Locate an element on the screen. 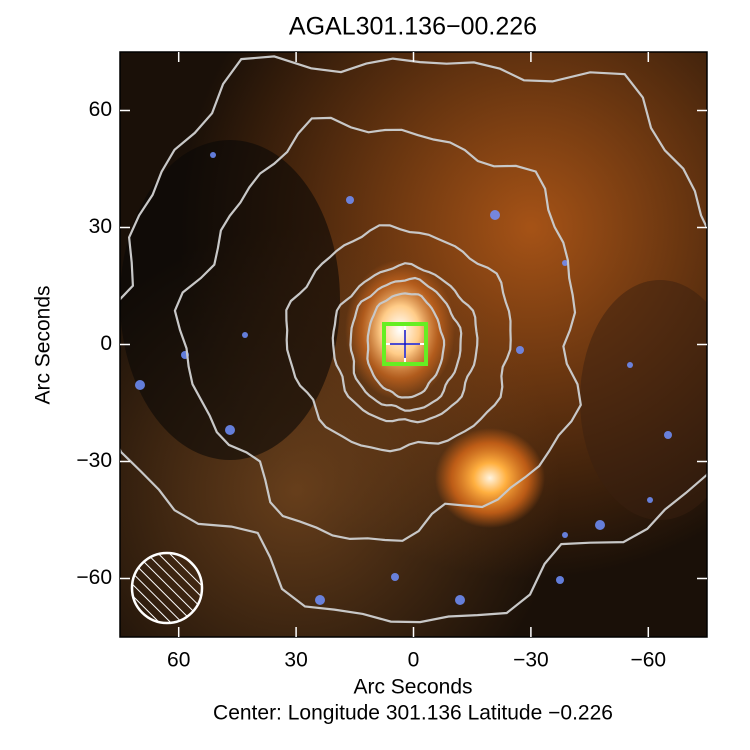  y-tick-label: −60 is located at coordinates (94, 577).